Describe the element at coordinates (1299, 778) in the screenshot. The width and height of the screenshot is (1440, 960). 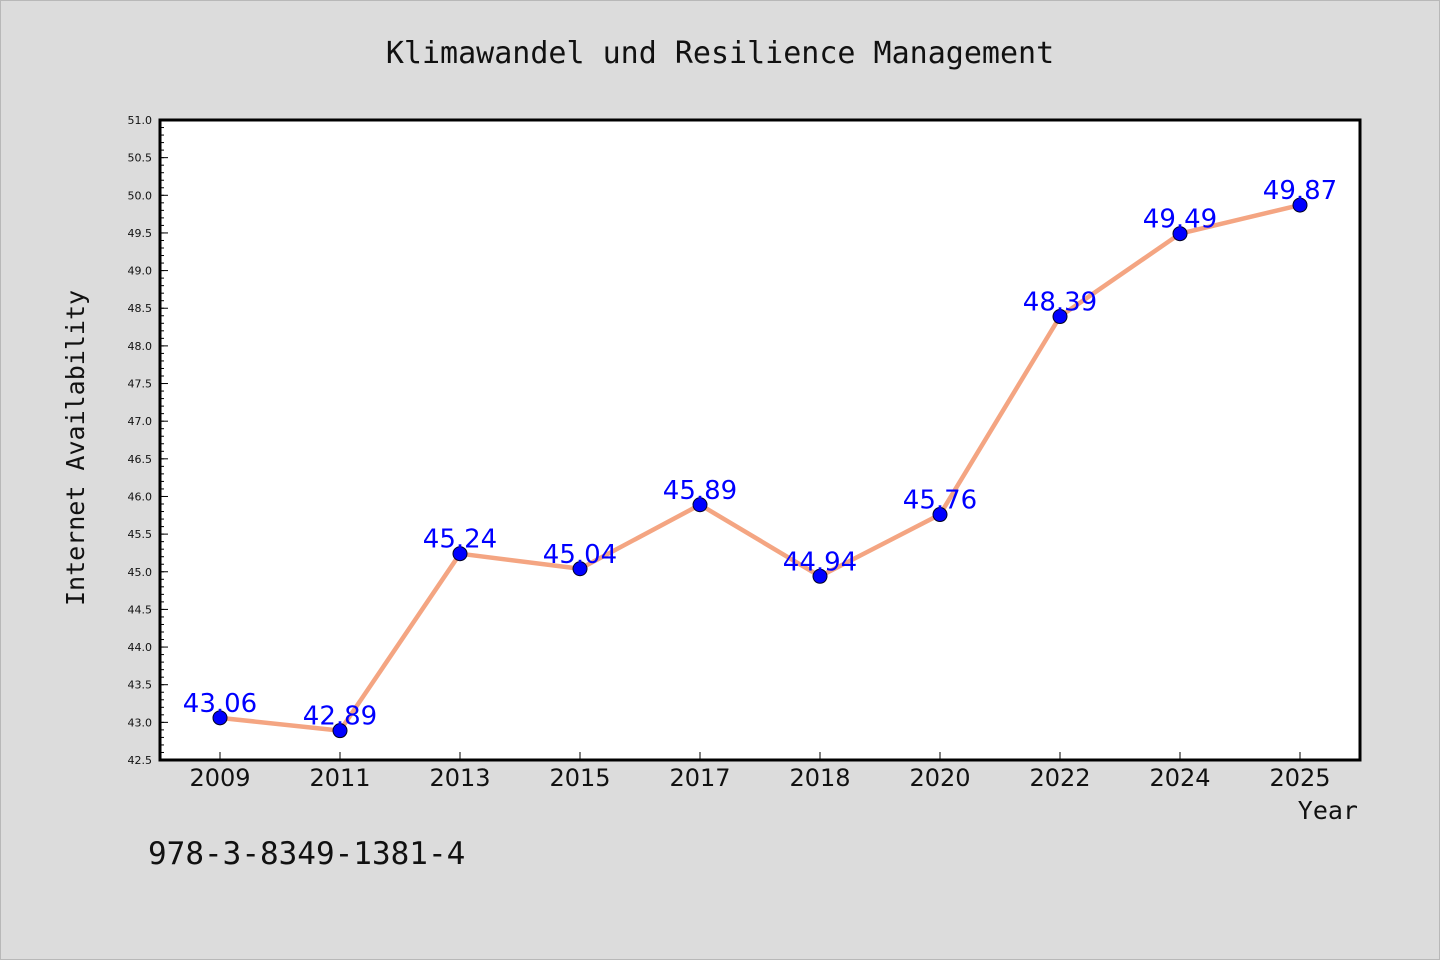
I see `x-tick-label: 2025` at that location.